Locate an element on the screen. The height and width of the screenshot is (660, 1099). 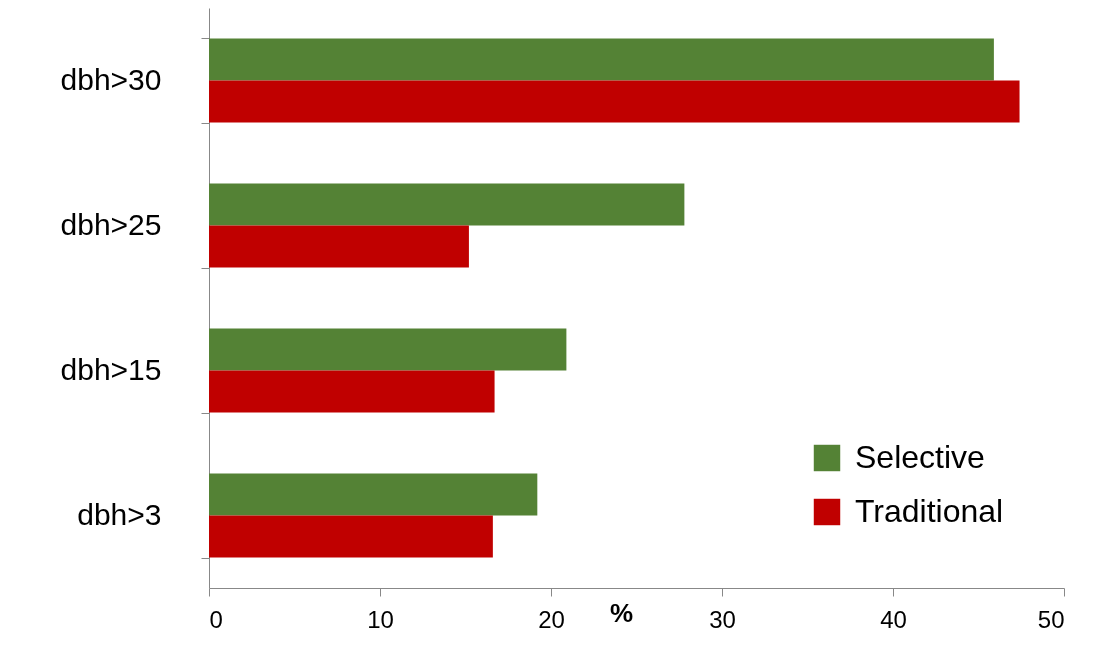
x-tick-label: 30 is located at coordinates (722, 619).